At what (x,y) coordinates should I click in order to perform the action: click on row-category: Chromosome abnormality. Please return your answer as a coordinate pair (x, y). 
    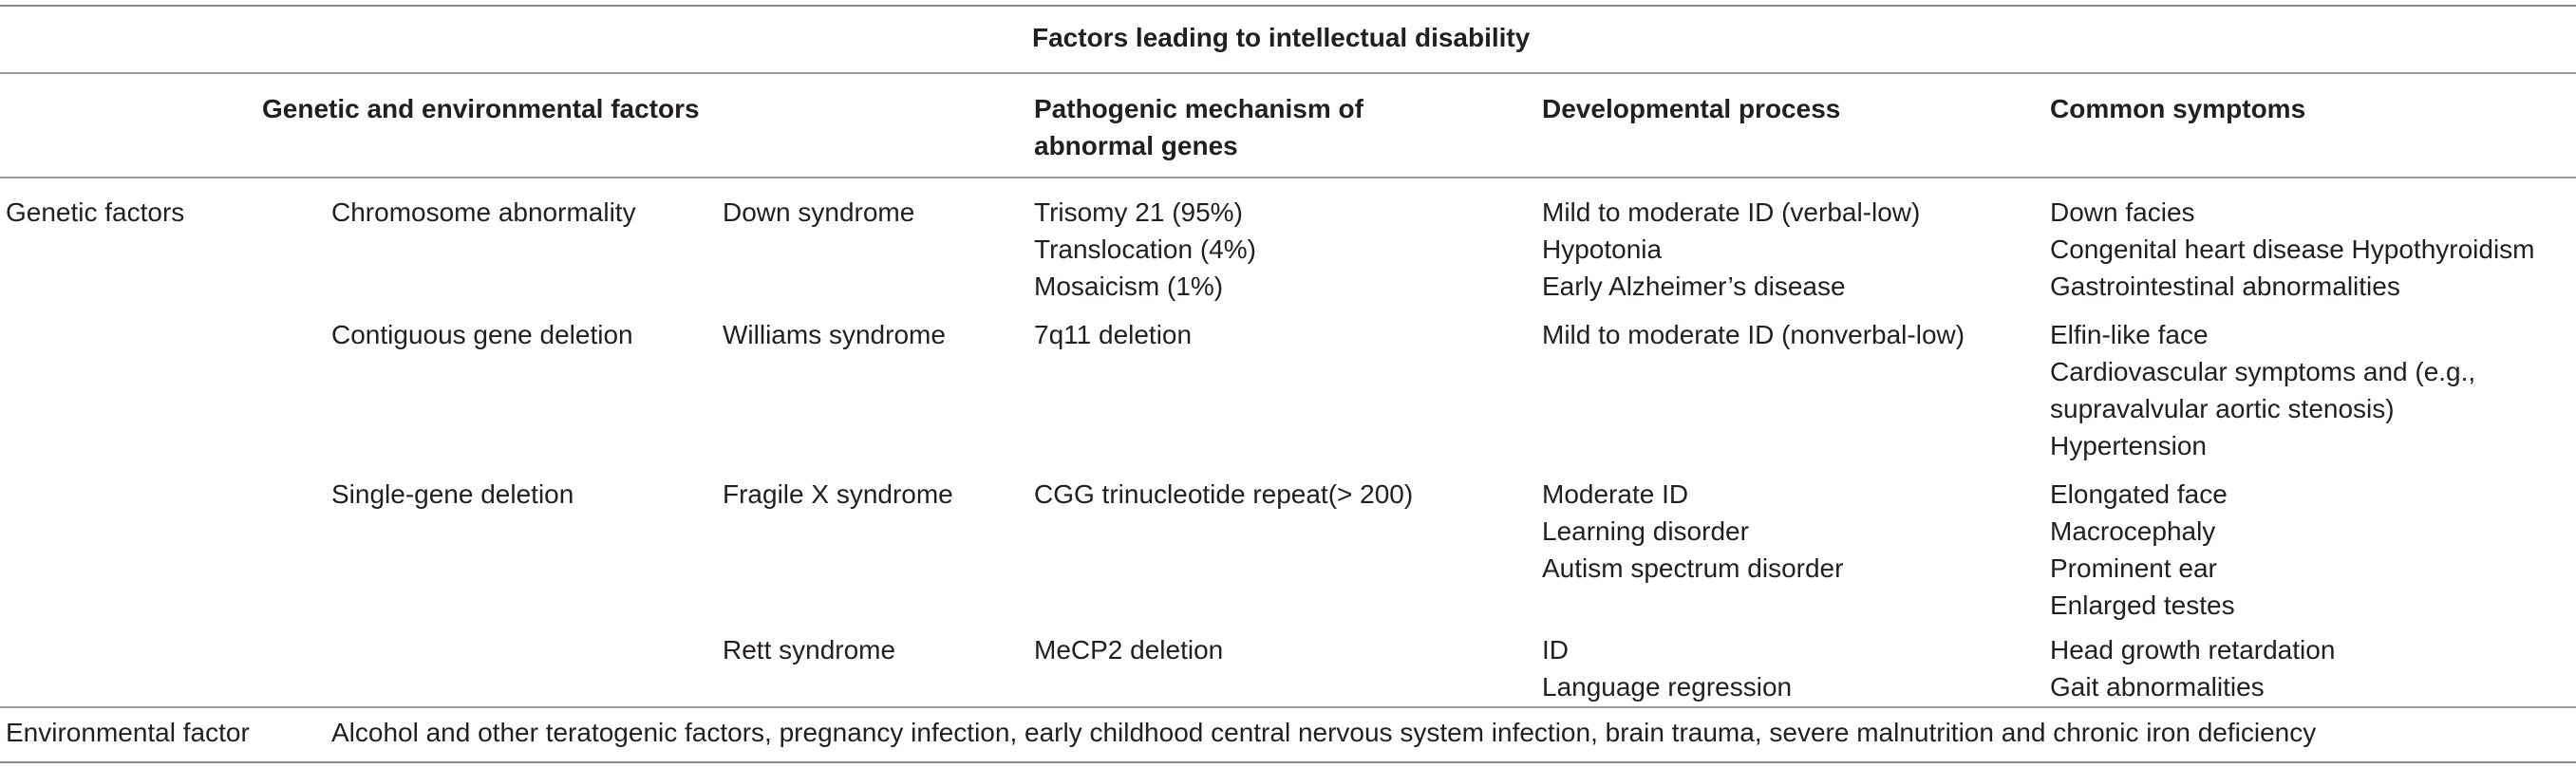
    Looking at the image, I should click on (483, 212).